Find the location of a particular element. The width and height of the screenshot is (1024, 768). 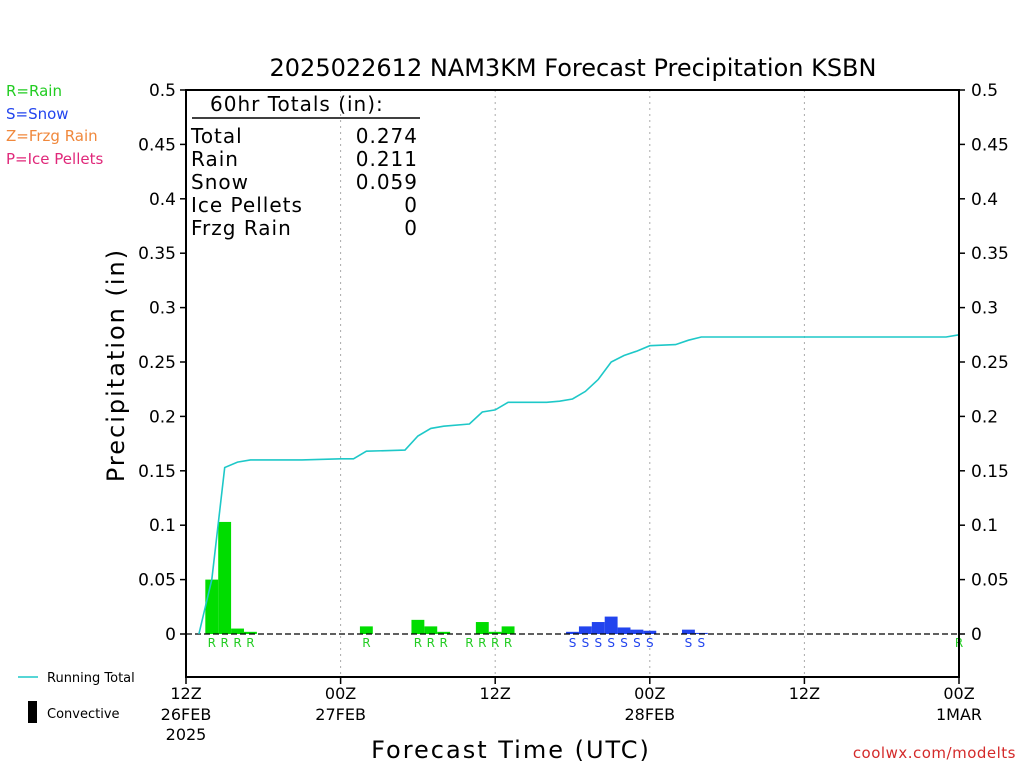

y-axis-right: 0 0.05 0.1 0.15 0.2 0.25 0.3 0.35 0.4 0.45 0.5 is located at coordinates (984, 363).